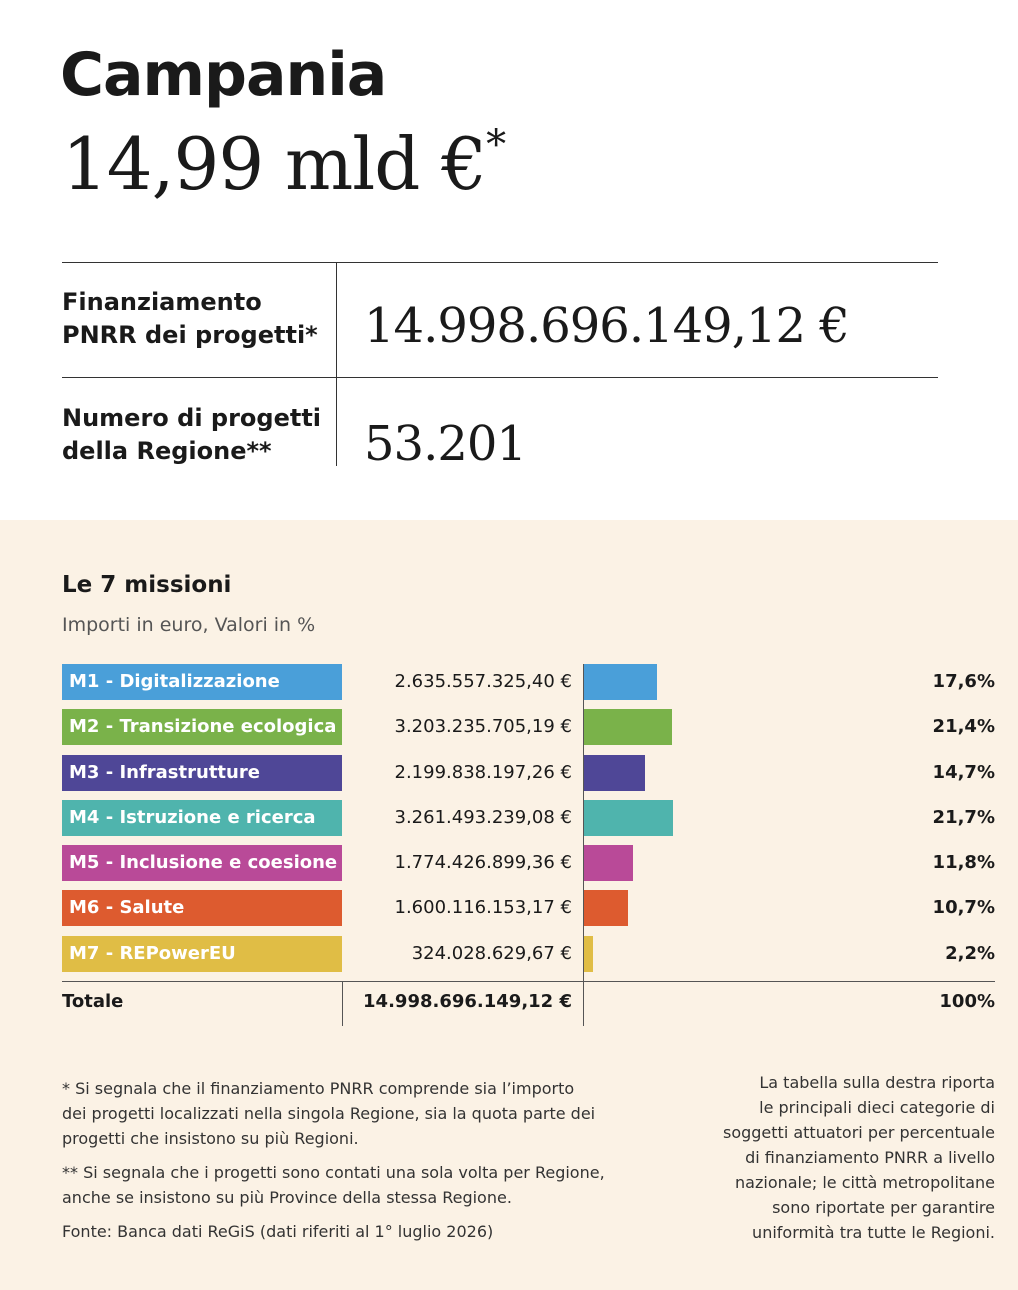 The image size is (1018, 1290). Describe the element at coordinates (202, 953) in the screenshot. I see `mission-label: M7 - REPowerEU` at that location.